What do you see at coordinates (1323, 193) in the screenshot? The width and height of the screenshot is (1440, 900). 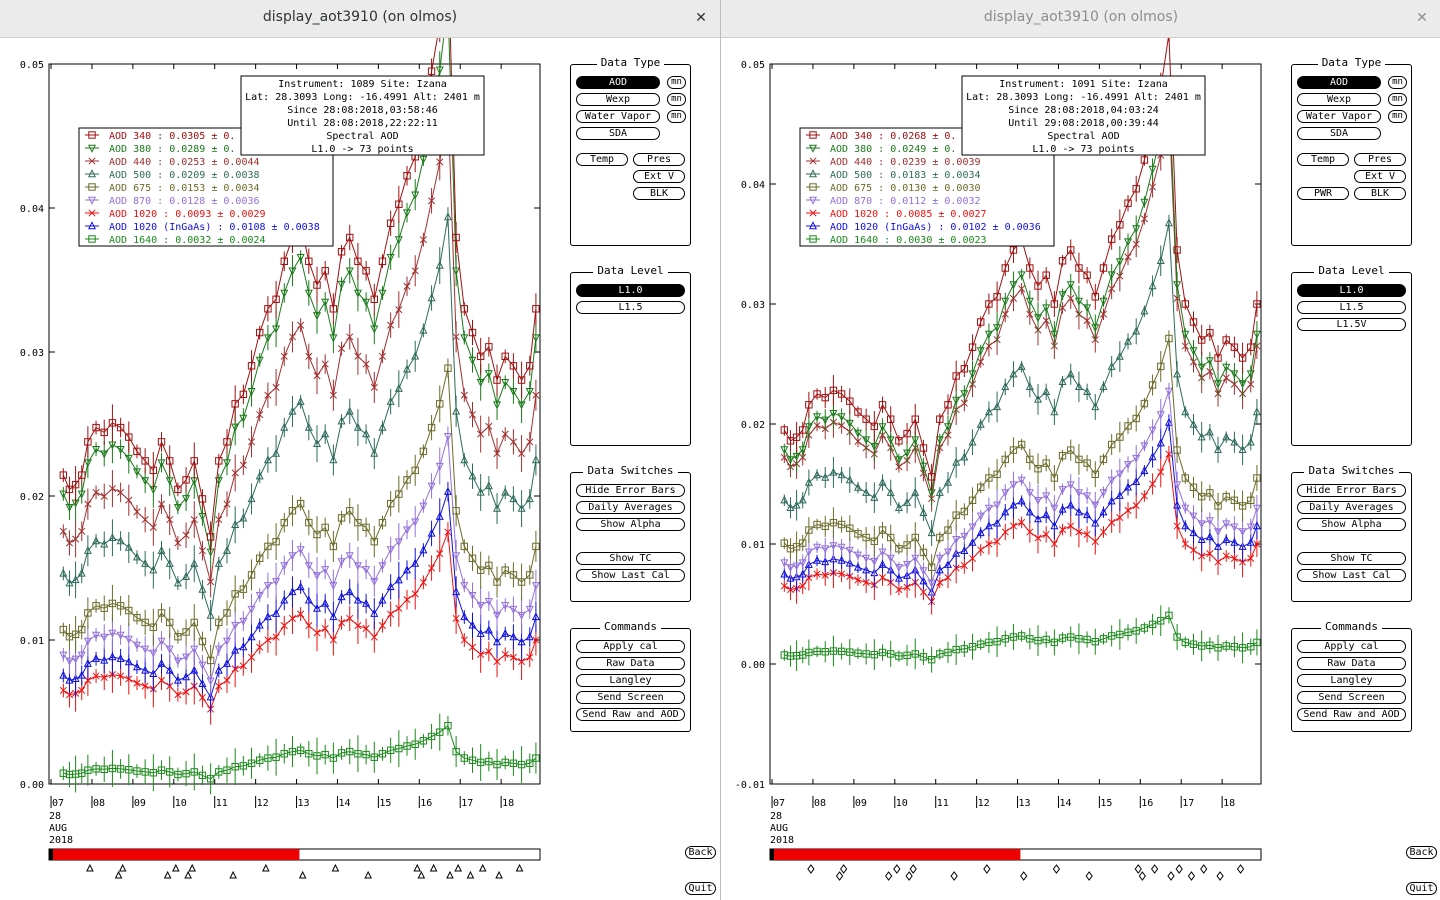 I see `pwr-button: PWR` at bounding box center [1323, 193].